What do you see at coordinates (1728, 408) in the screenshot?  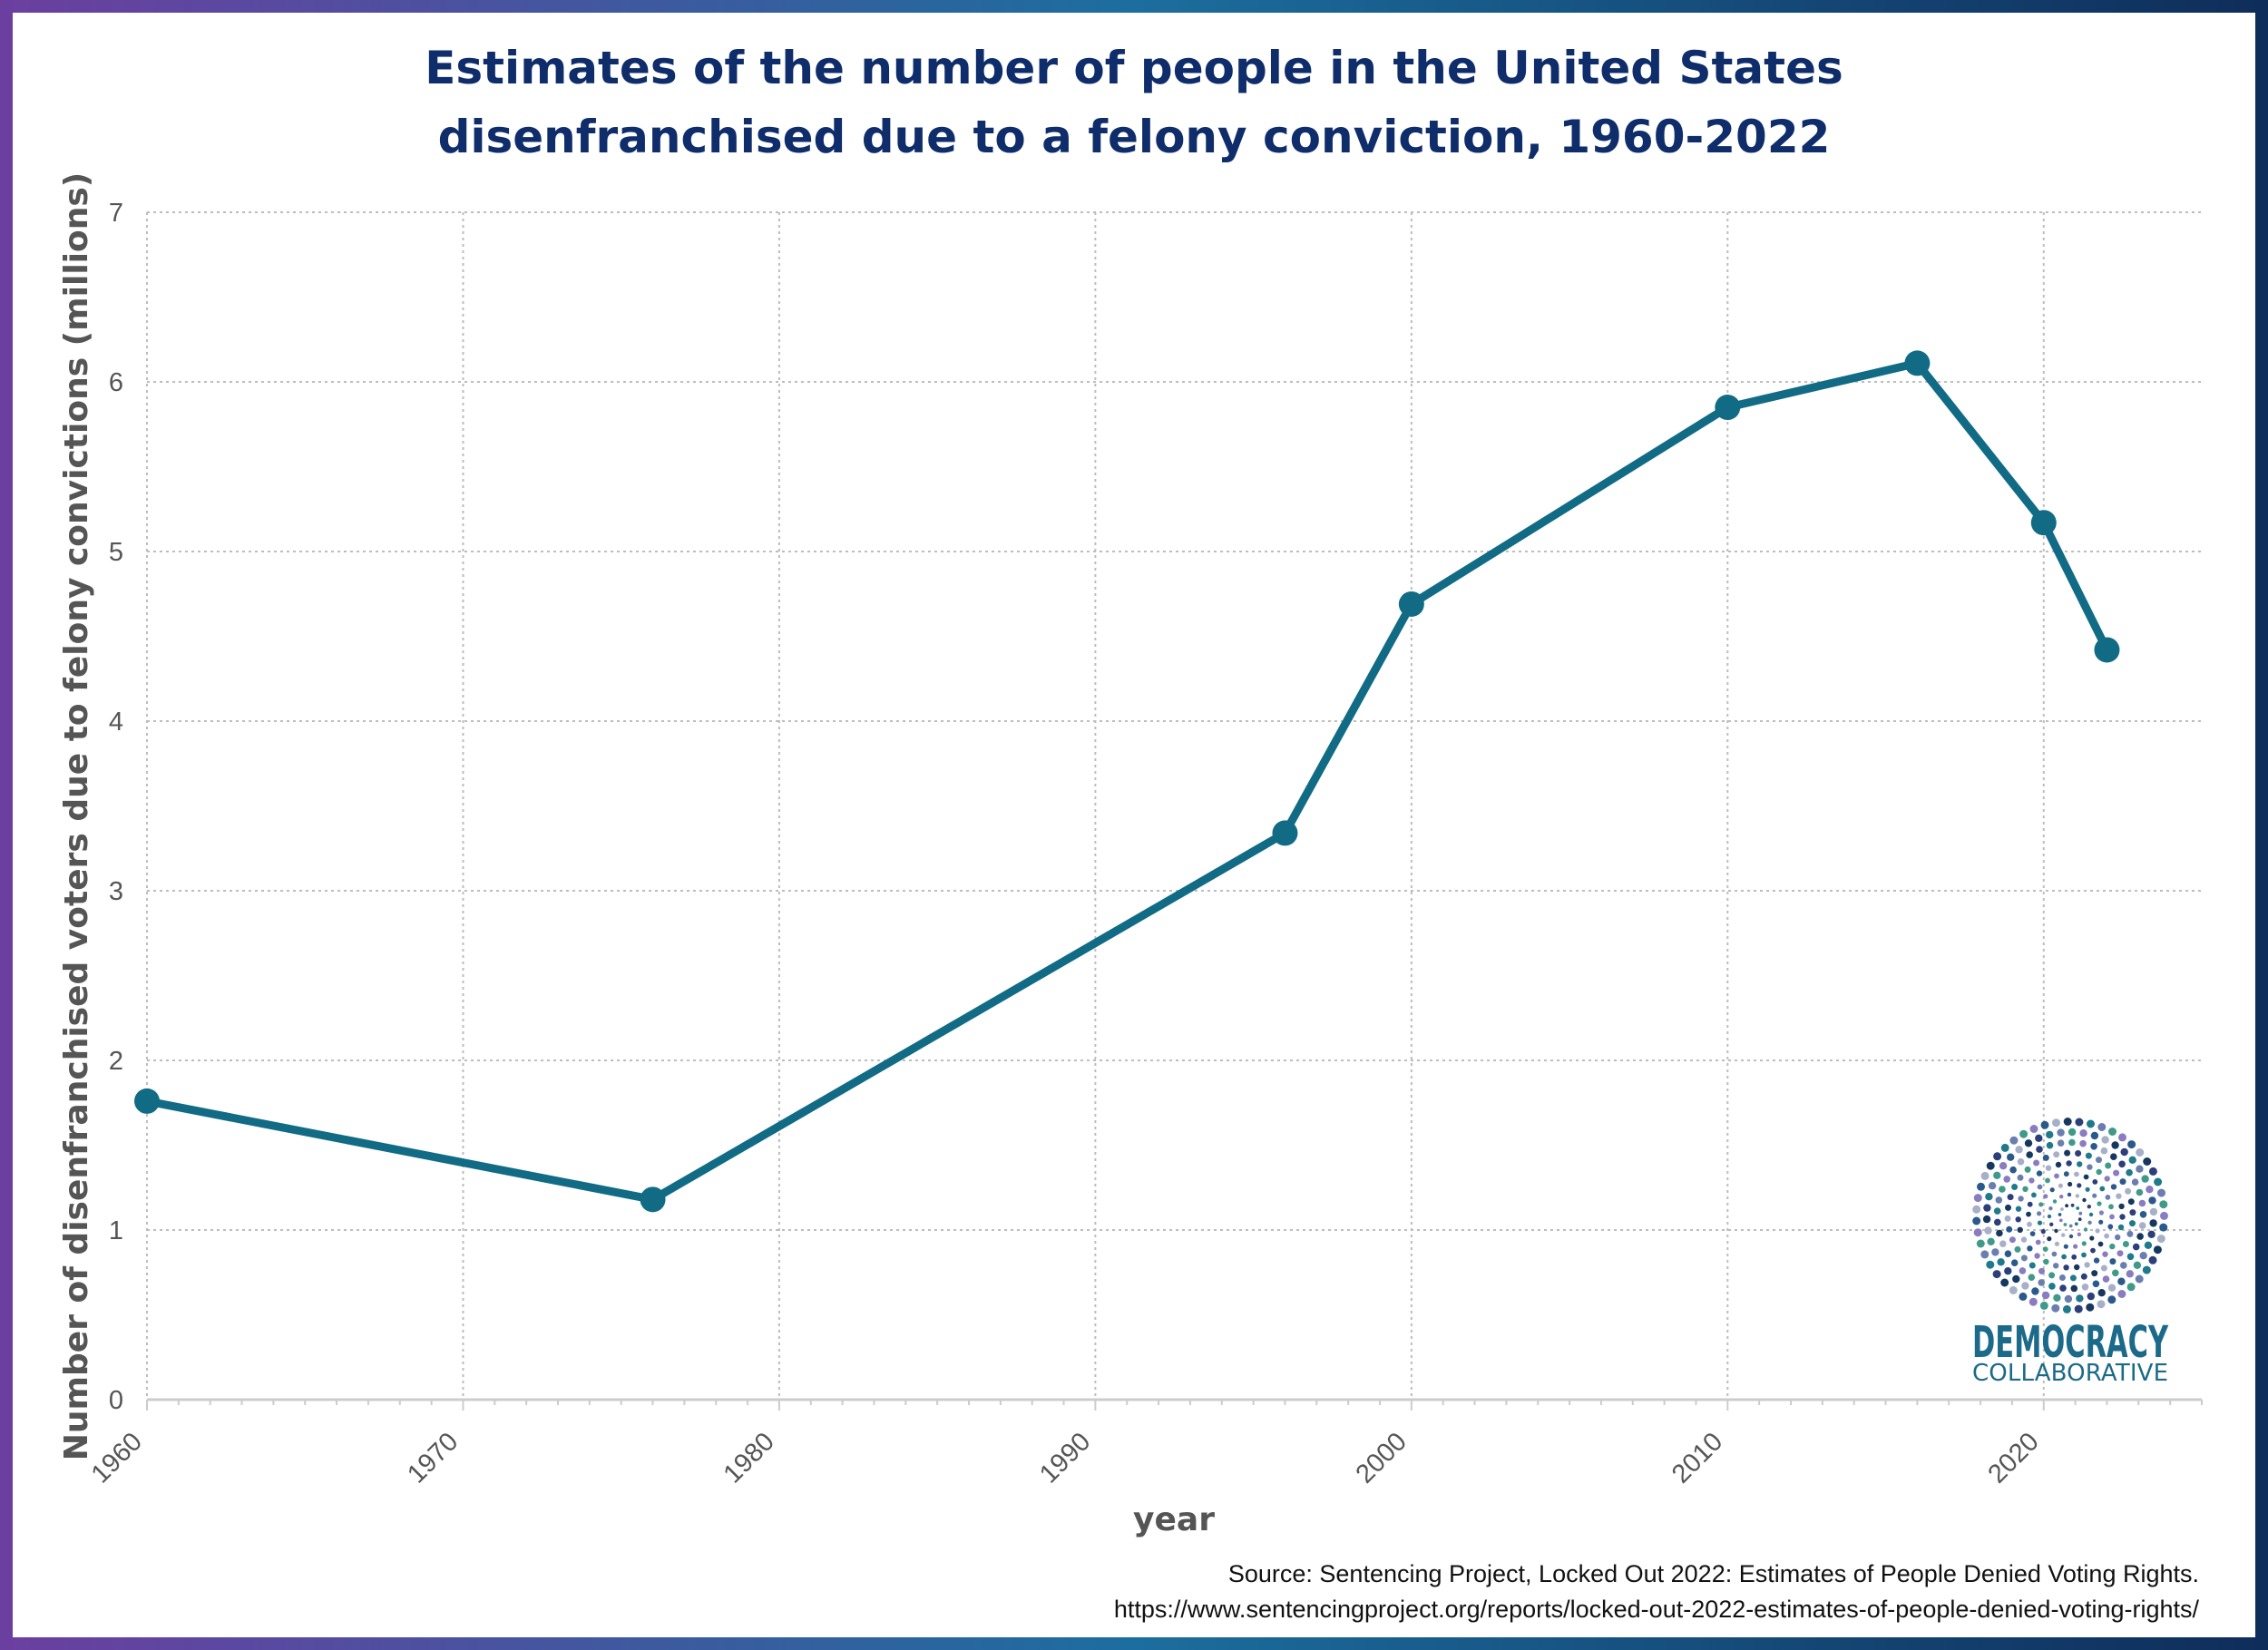 I see `data-point-2010` at bounding box center [1728, 408].